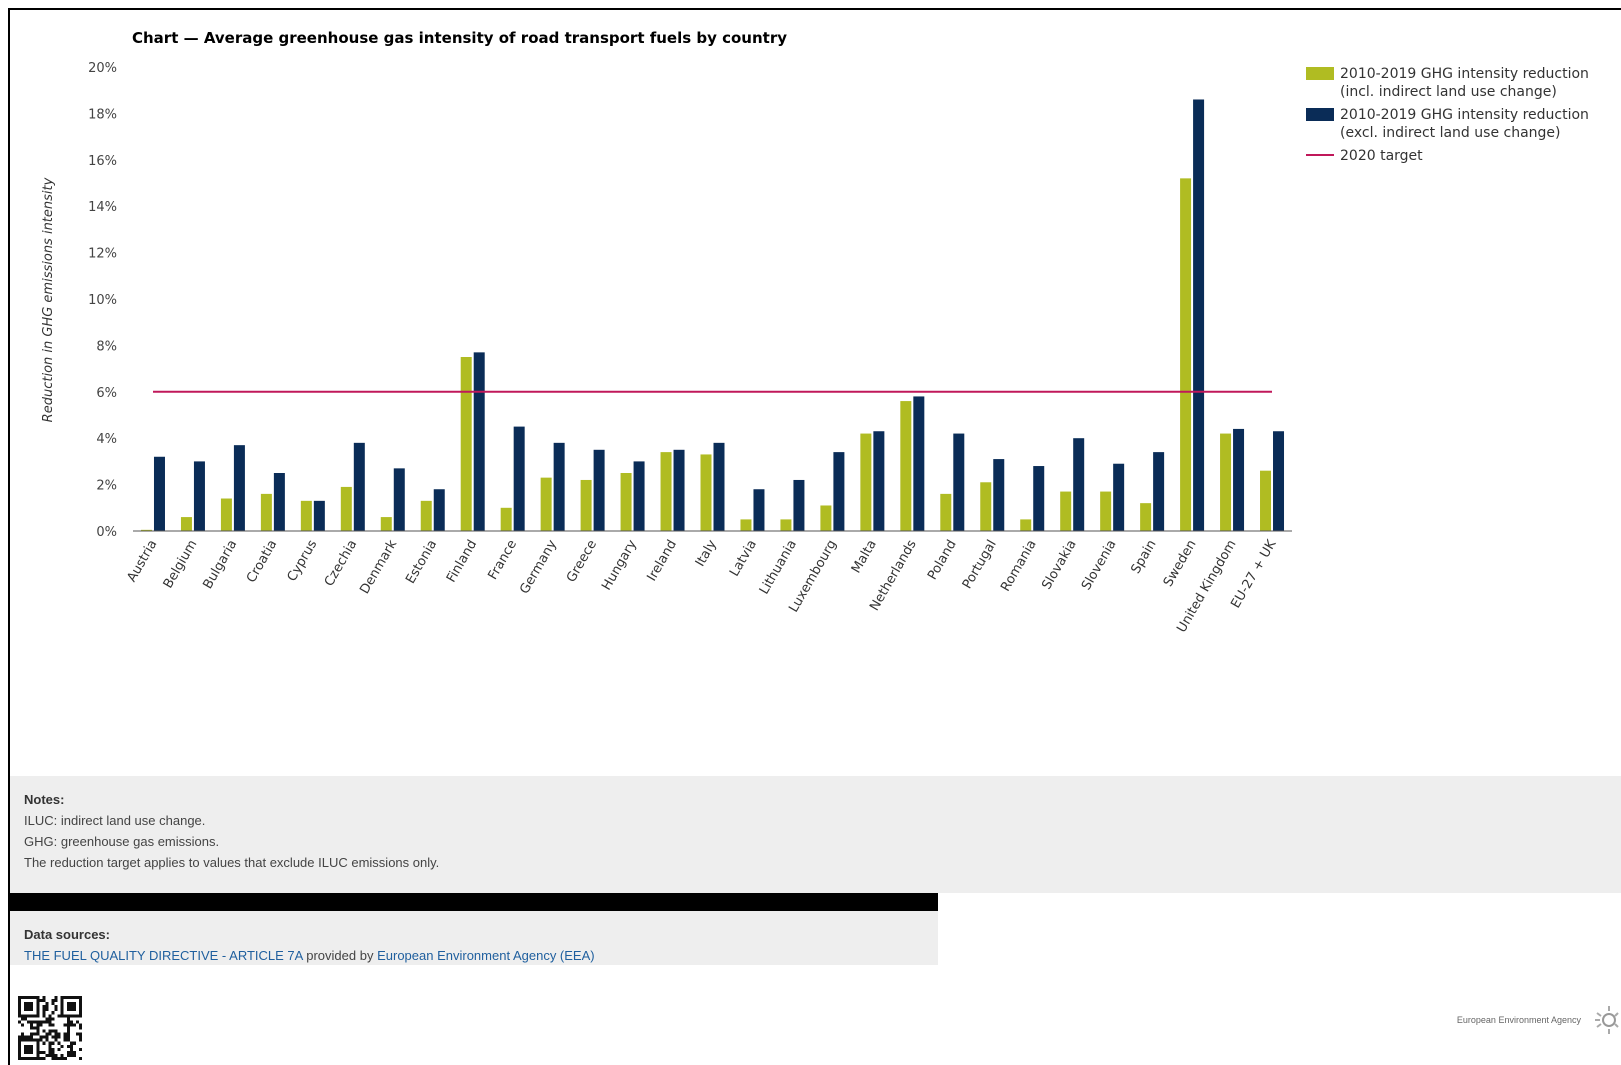 The height and width of the screenshot is (1065, 1621). What do you see at coordinates (106, 532) in the screenshot?
I see `y-tick-label: 0%` at bounding box center [106, 532].